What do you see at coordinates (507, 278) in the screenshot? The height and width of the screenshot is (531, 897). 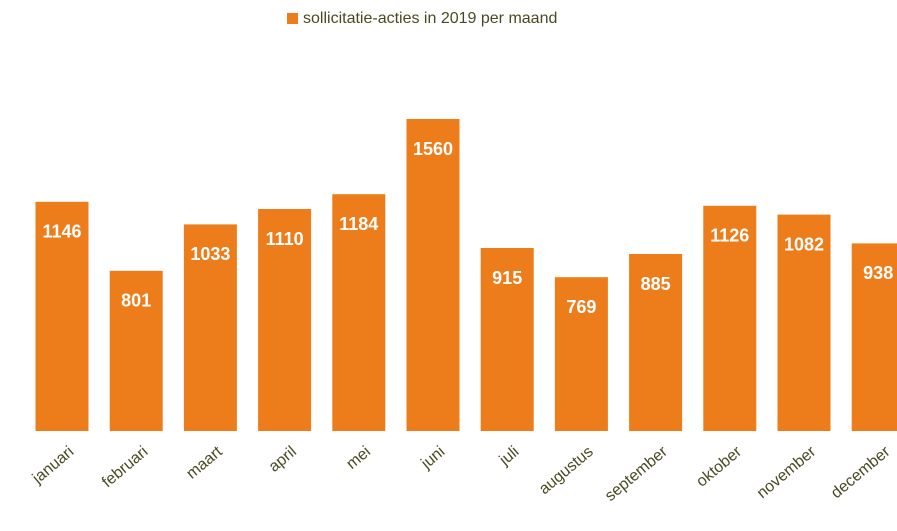 I see `data-label: 915` at bounding box center [507, 278].